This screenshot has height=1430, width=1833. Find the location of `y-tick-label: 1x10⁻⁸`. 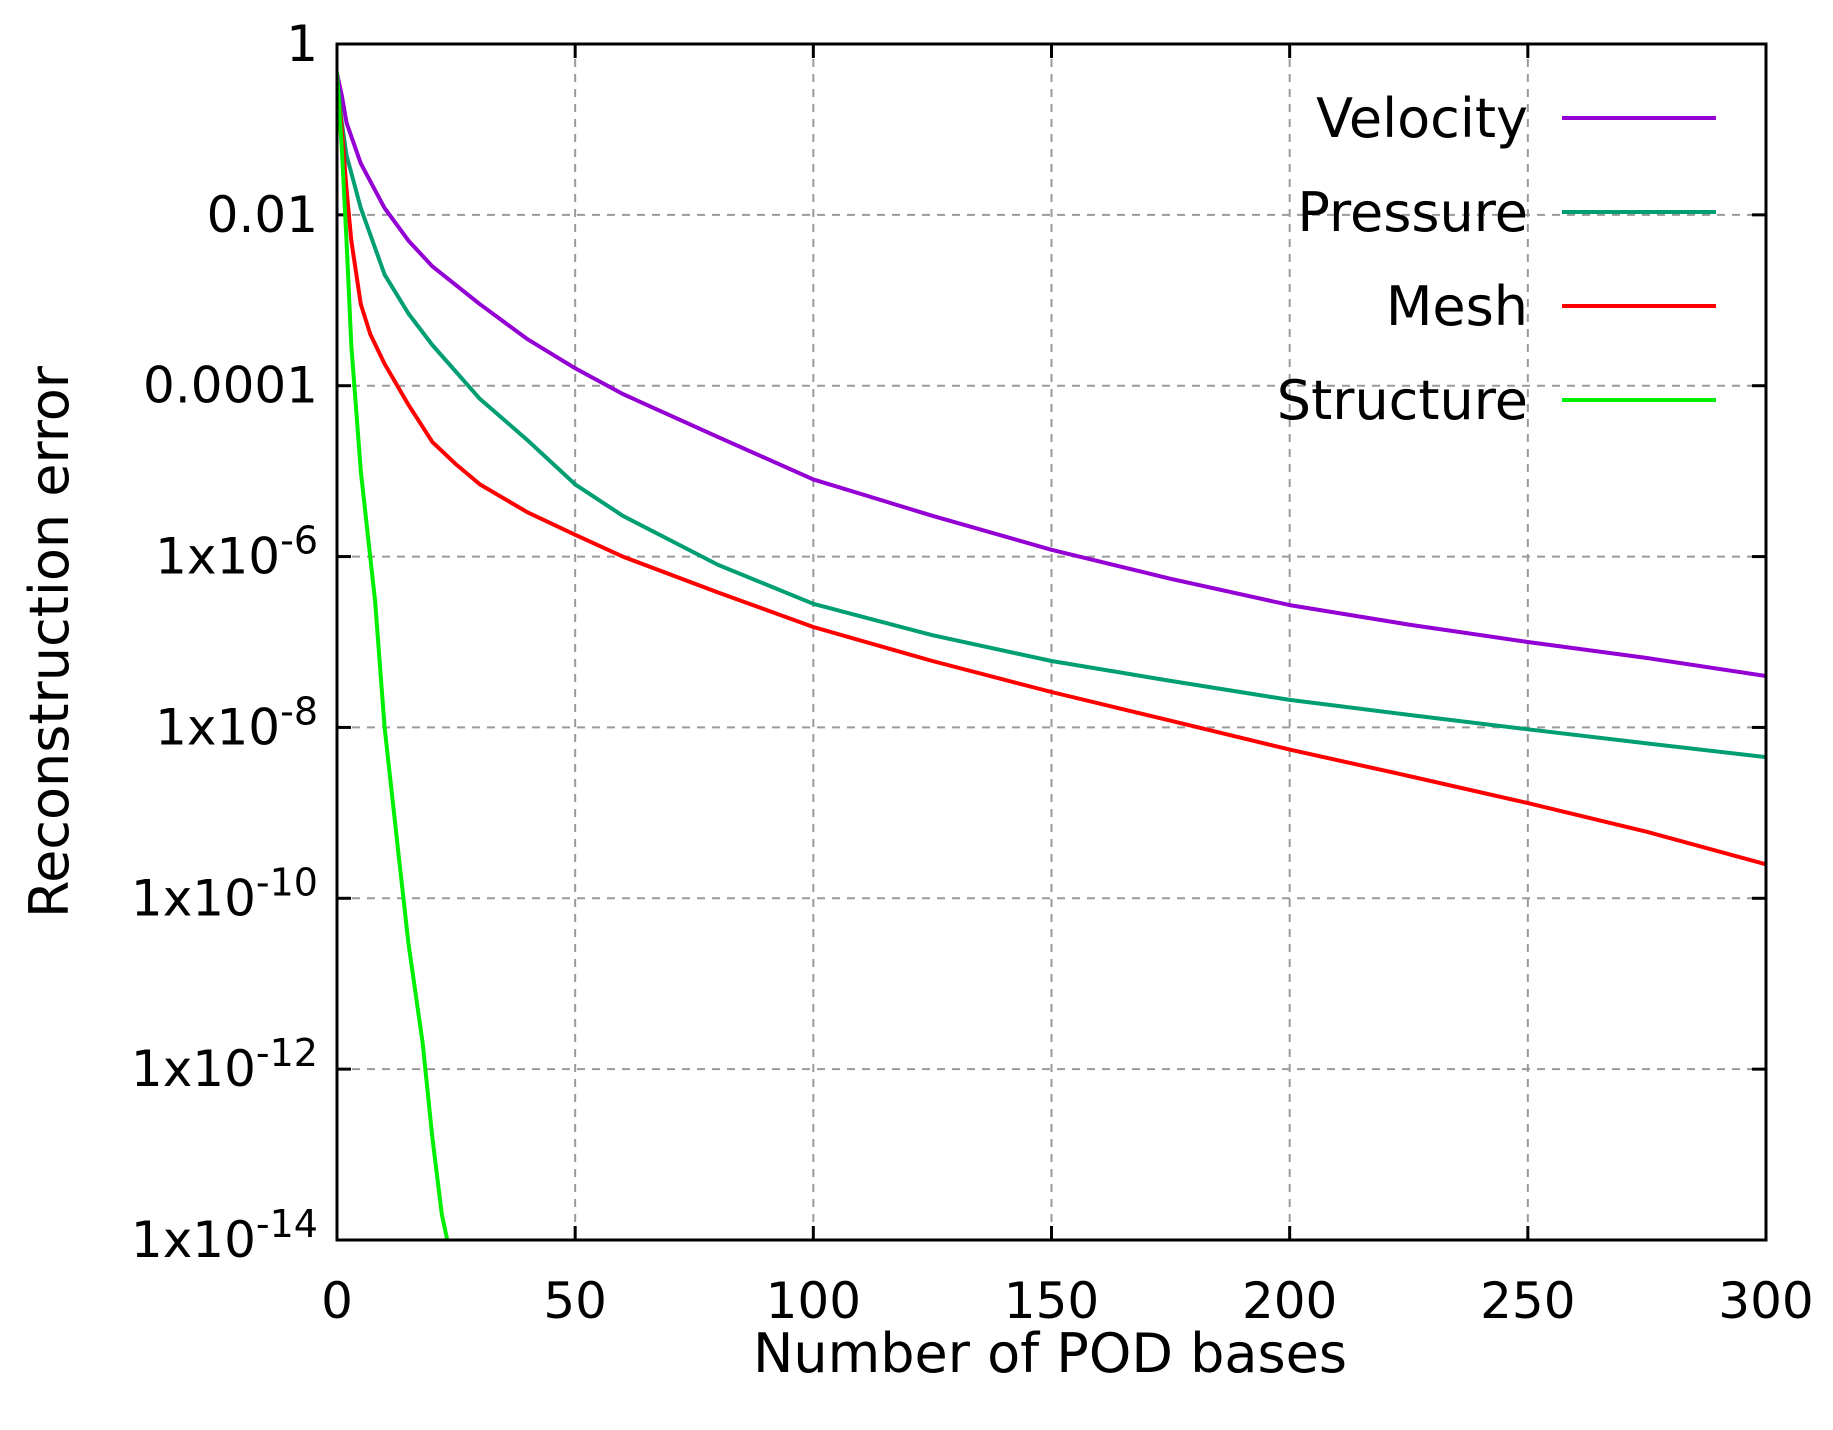

y-tick-label: 1x10⁻⁸ is located at coordinates (236, 722).